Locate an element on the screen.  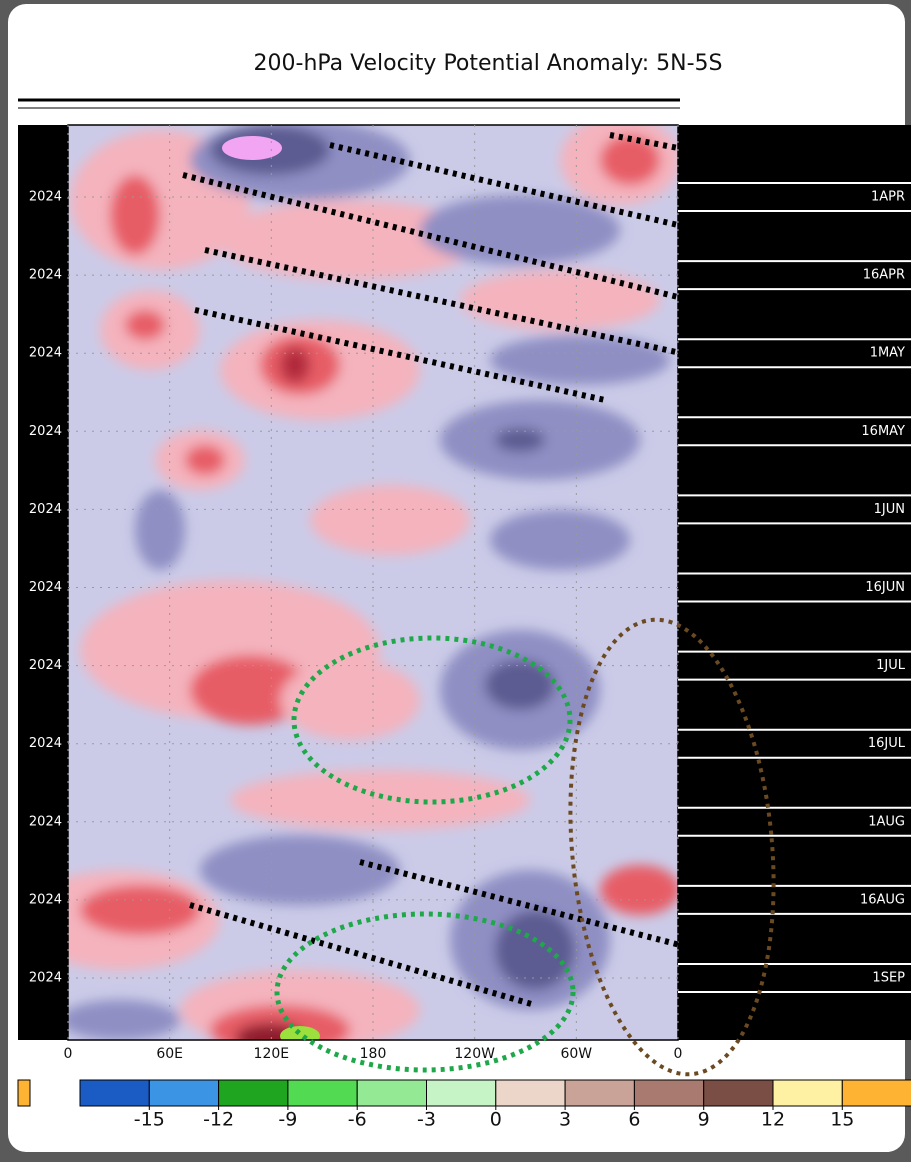
y-tick-label: 1JUN is located at coordinates (889, 509).